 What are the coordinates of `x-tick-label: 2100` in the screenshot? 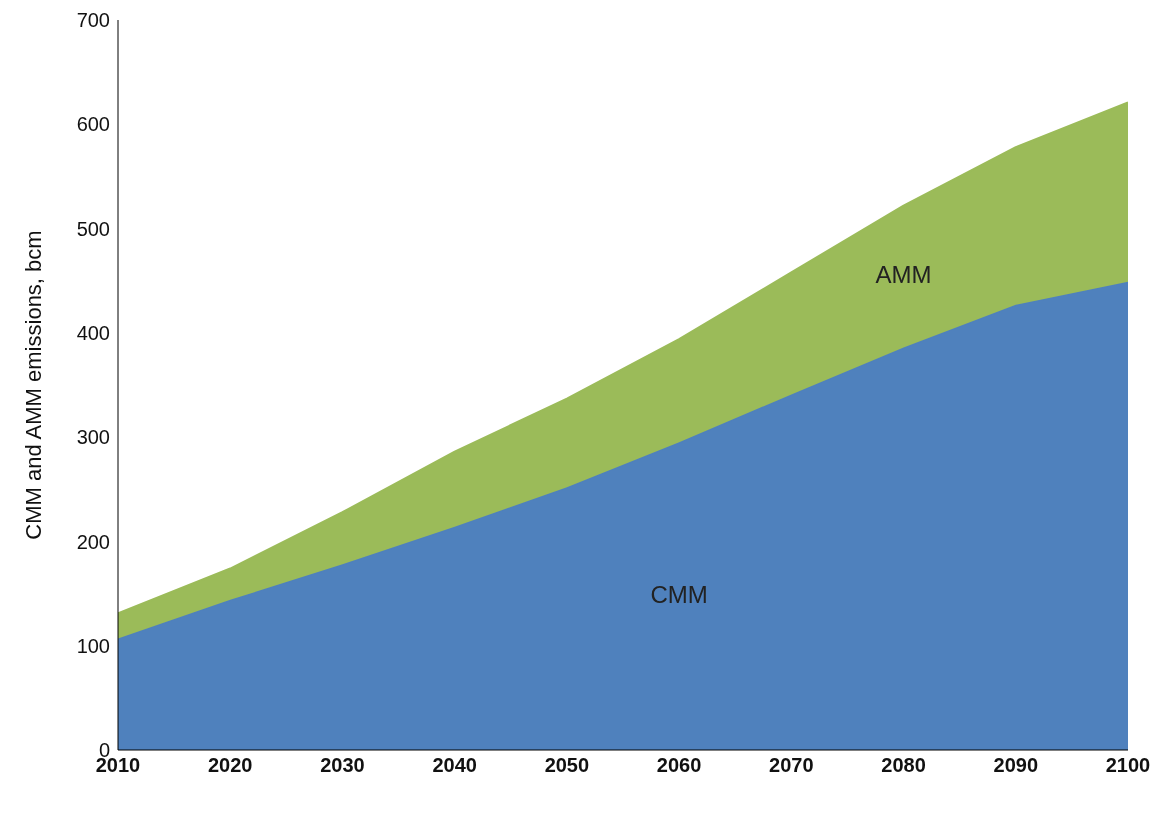 It's located at (1128, 765).